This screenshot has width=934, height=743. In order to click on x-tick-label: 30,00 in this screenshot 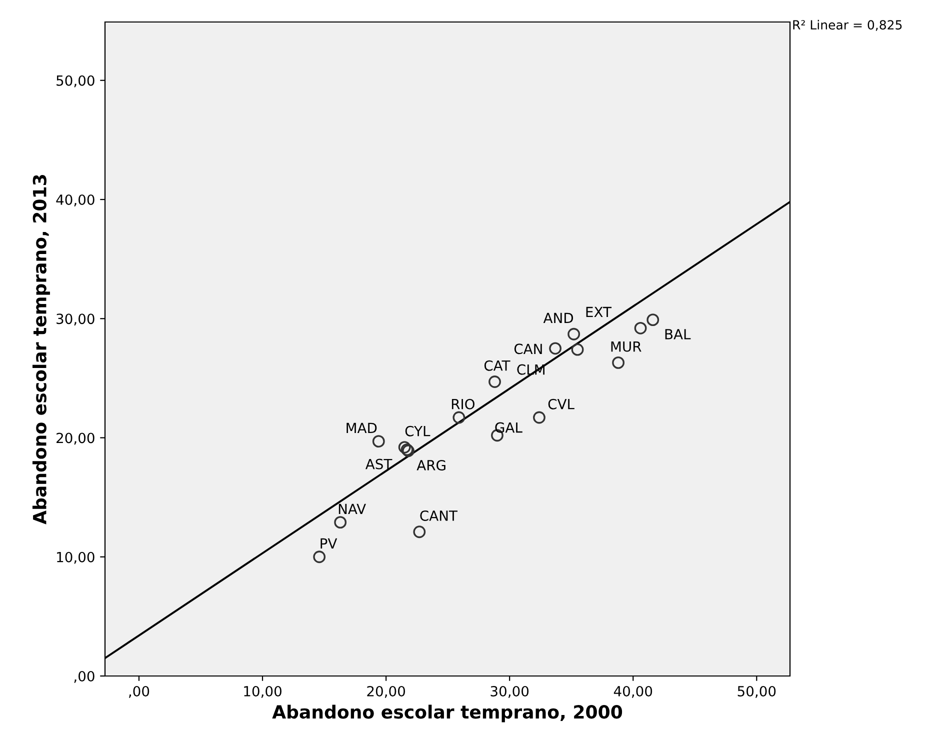, I will do `click(509, 692)`.